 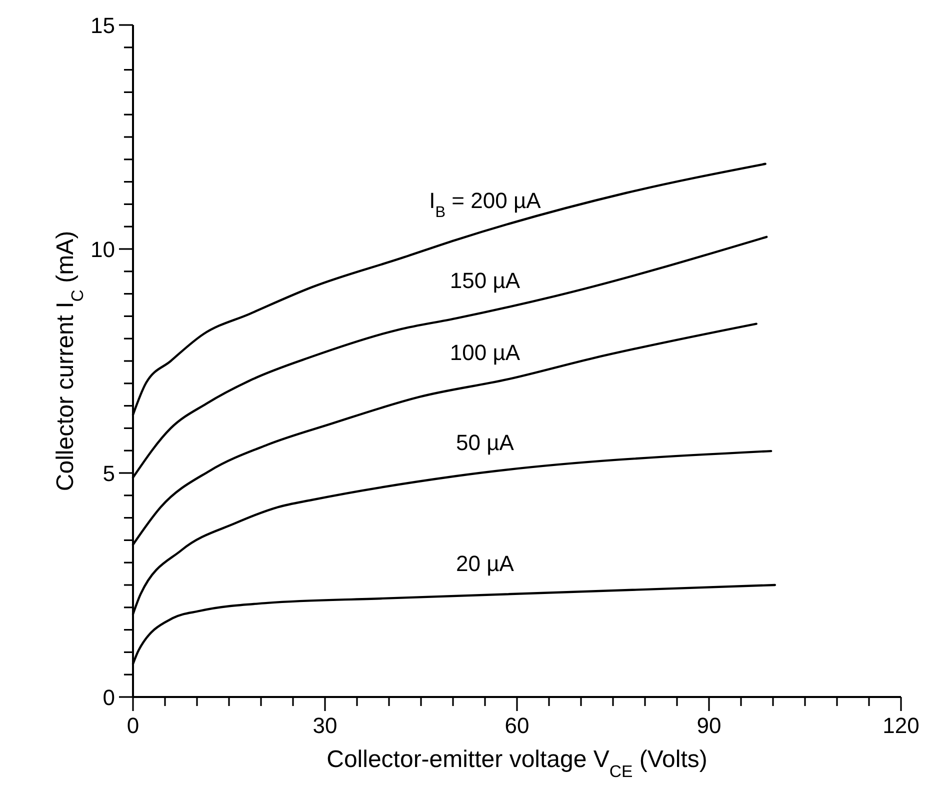 What do you see at coordinates (517, 763) in the screenshot?
I see `x-axis-title: Collector-emitter voltage V$_{CE}$ (Volts)` at bounding box center [517, 763].